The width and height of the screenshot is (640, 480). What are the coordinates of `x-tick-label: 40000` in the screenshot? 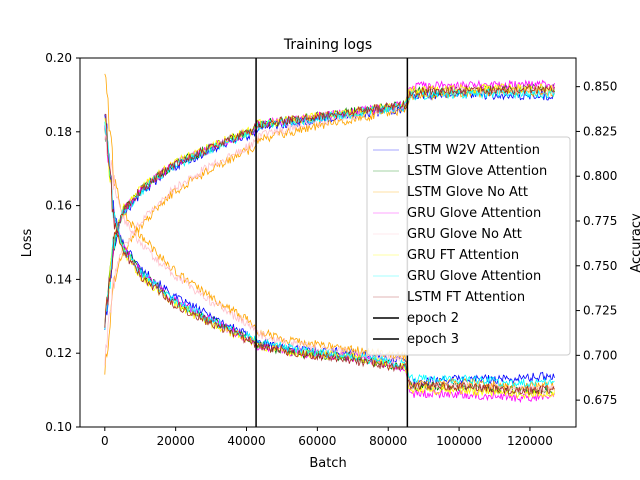 It's located at (246, 441).